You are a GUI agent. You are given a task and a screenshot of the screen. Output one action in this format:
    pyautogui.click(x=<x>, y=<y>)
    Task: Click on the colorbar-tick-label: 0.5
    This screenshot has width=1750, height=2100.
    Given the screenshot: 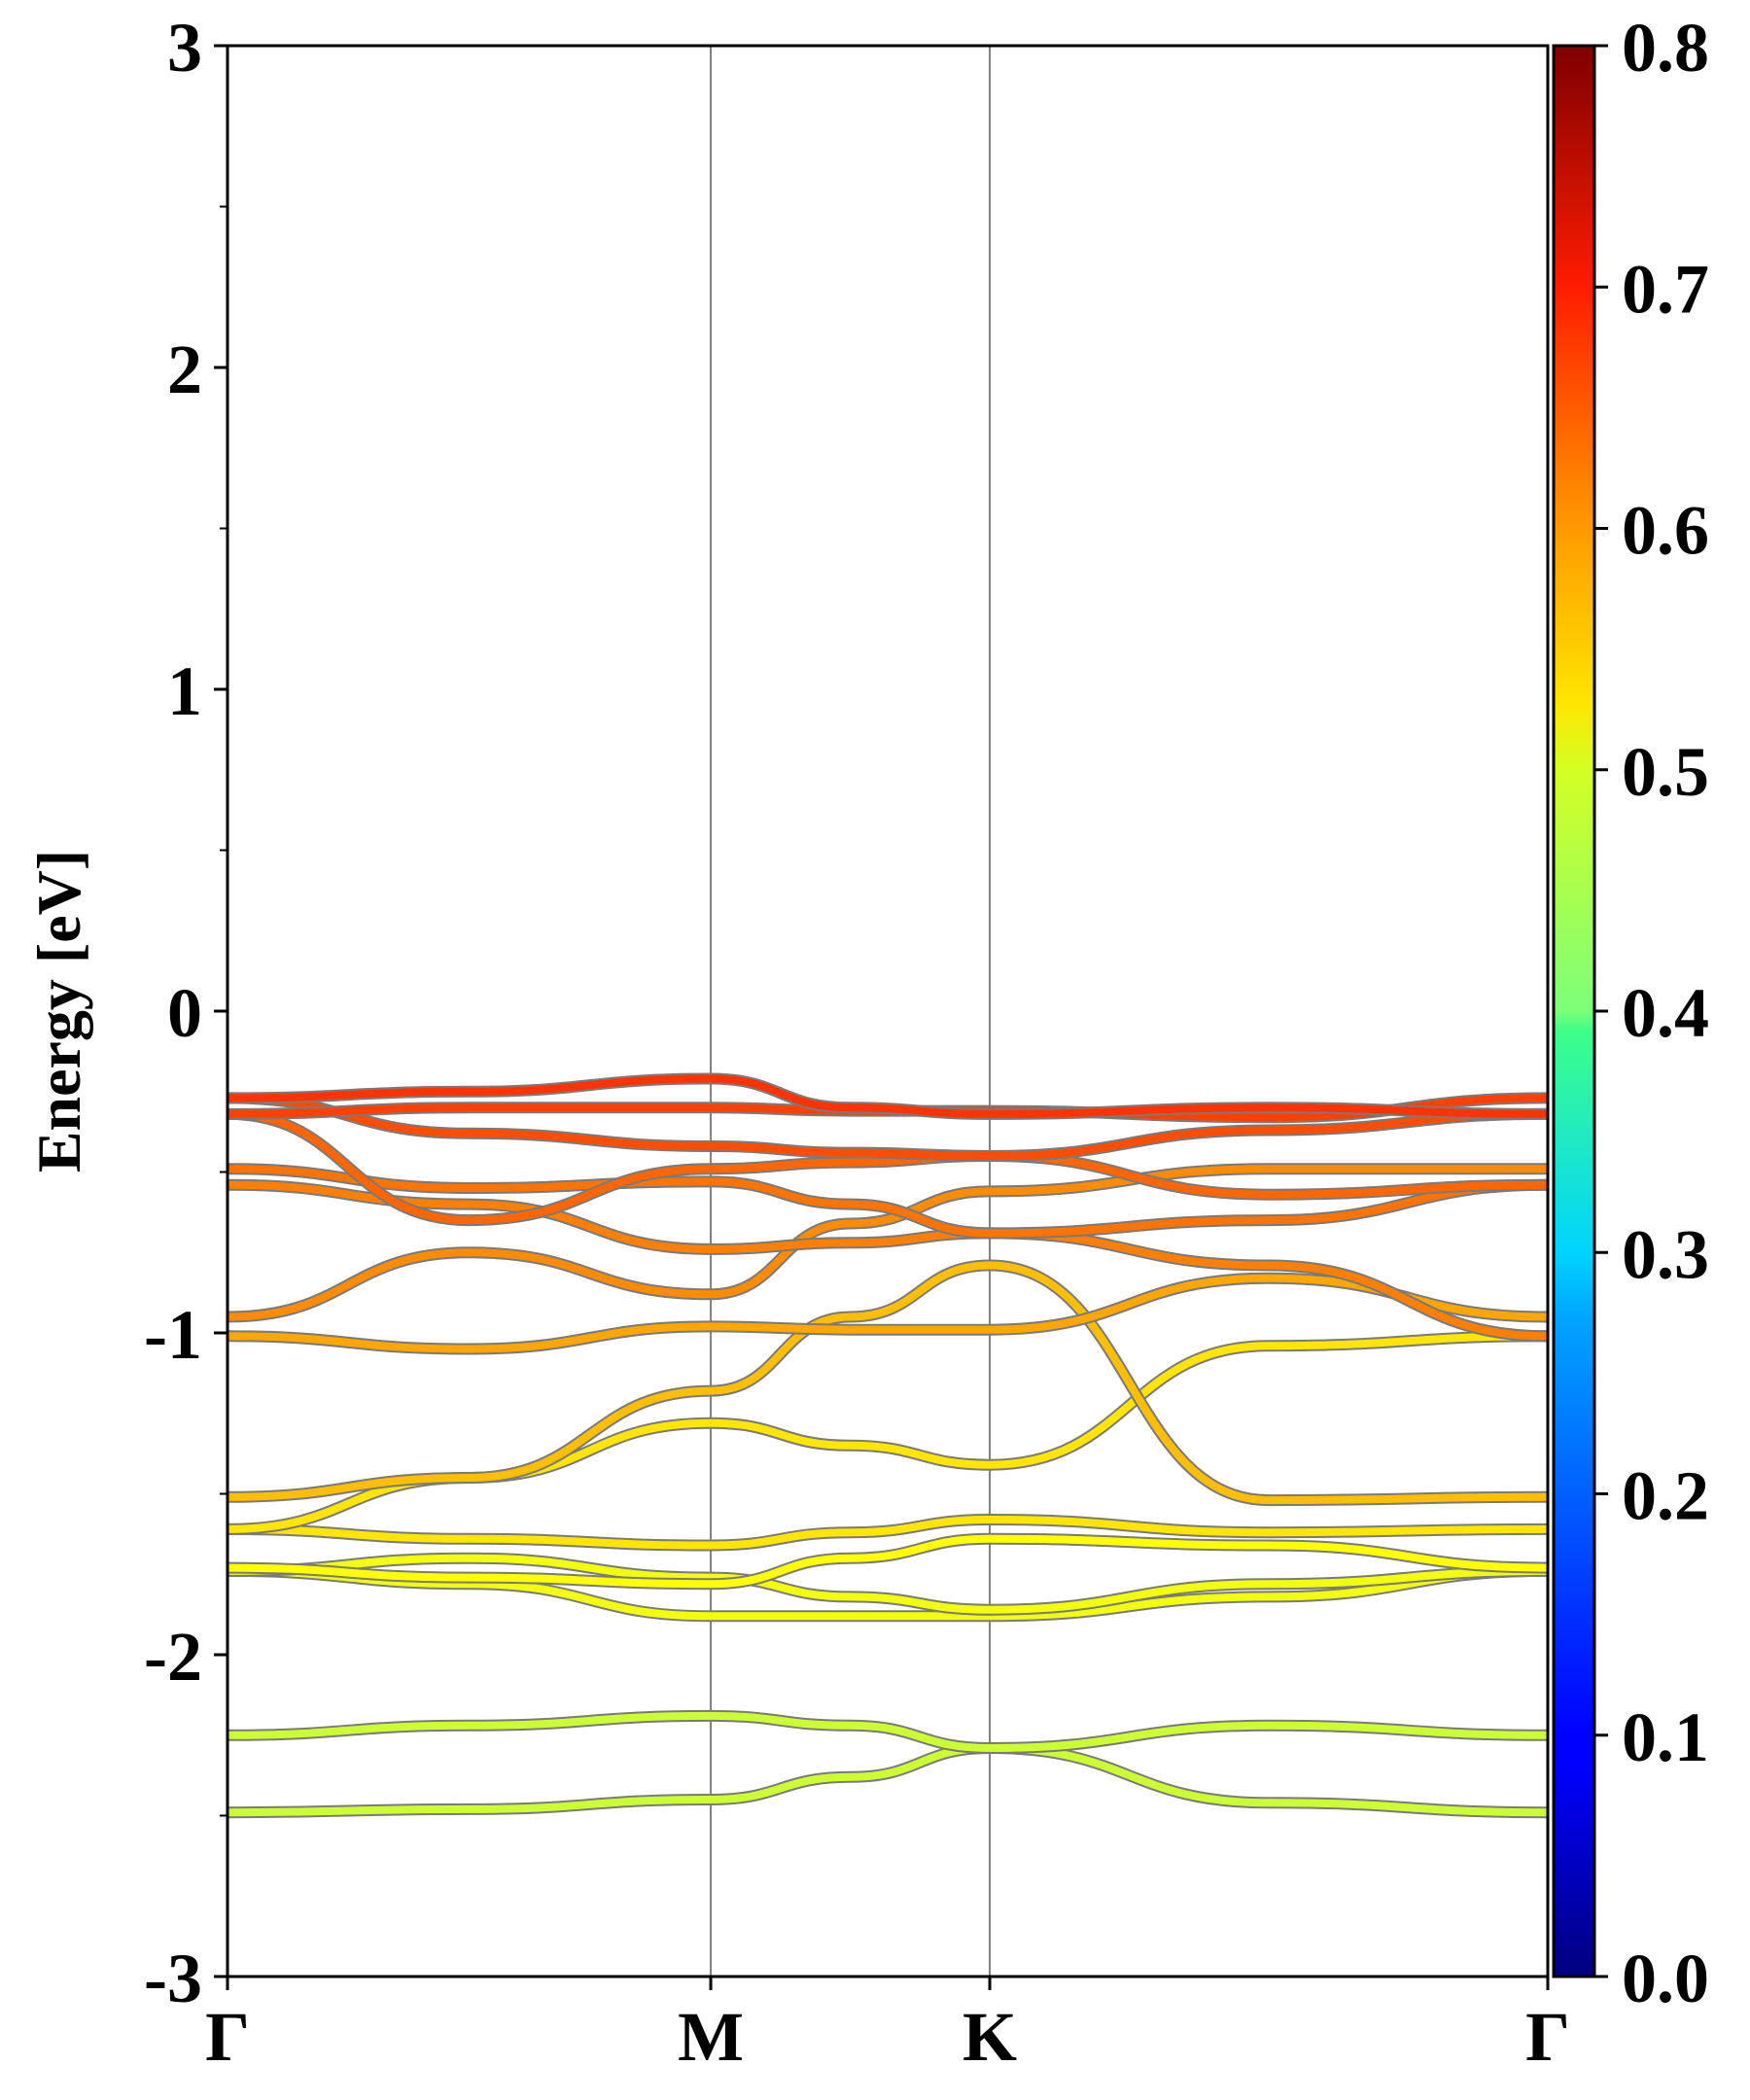 What is the action you would take?
    pyautogui.click(x=1665, y=772)
    